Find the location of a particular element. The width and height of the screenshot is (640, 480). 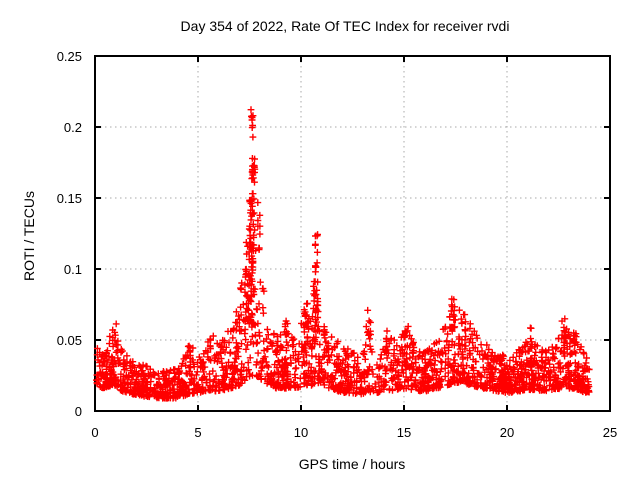

y-tick-label: 0.2 is located at coordinates (73, 127).